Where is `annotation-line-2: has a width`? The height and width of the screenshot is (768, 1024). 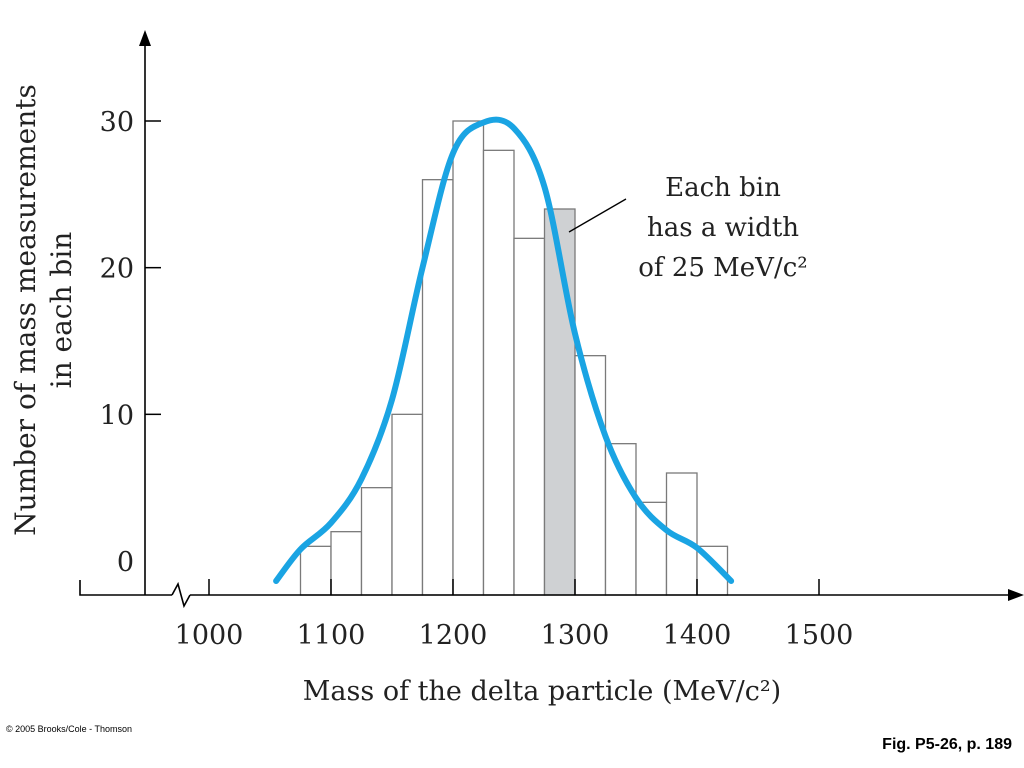
annotation-line-2: has a width is located at coordinates (723, 228).